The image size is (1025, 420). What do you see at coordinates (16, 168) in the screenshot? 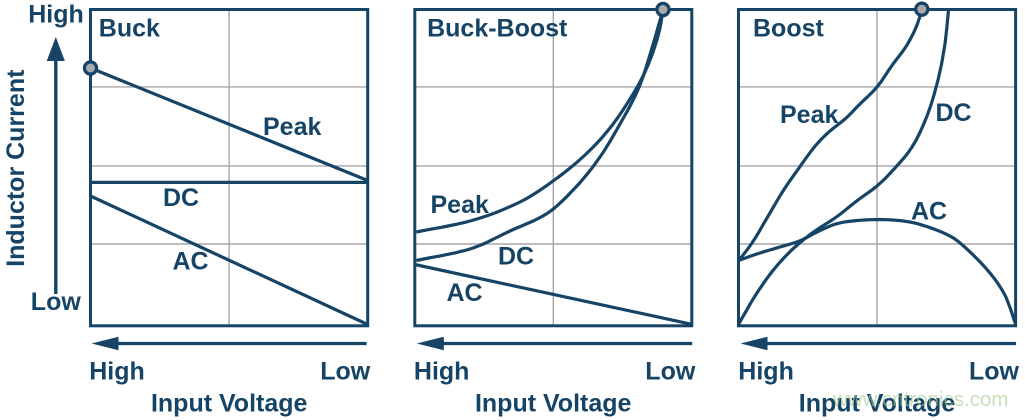
I see `svg-text: Inductor Current` at bounding box center [16, 168].